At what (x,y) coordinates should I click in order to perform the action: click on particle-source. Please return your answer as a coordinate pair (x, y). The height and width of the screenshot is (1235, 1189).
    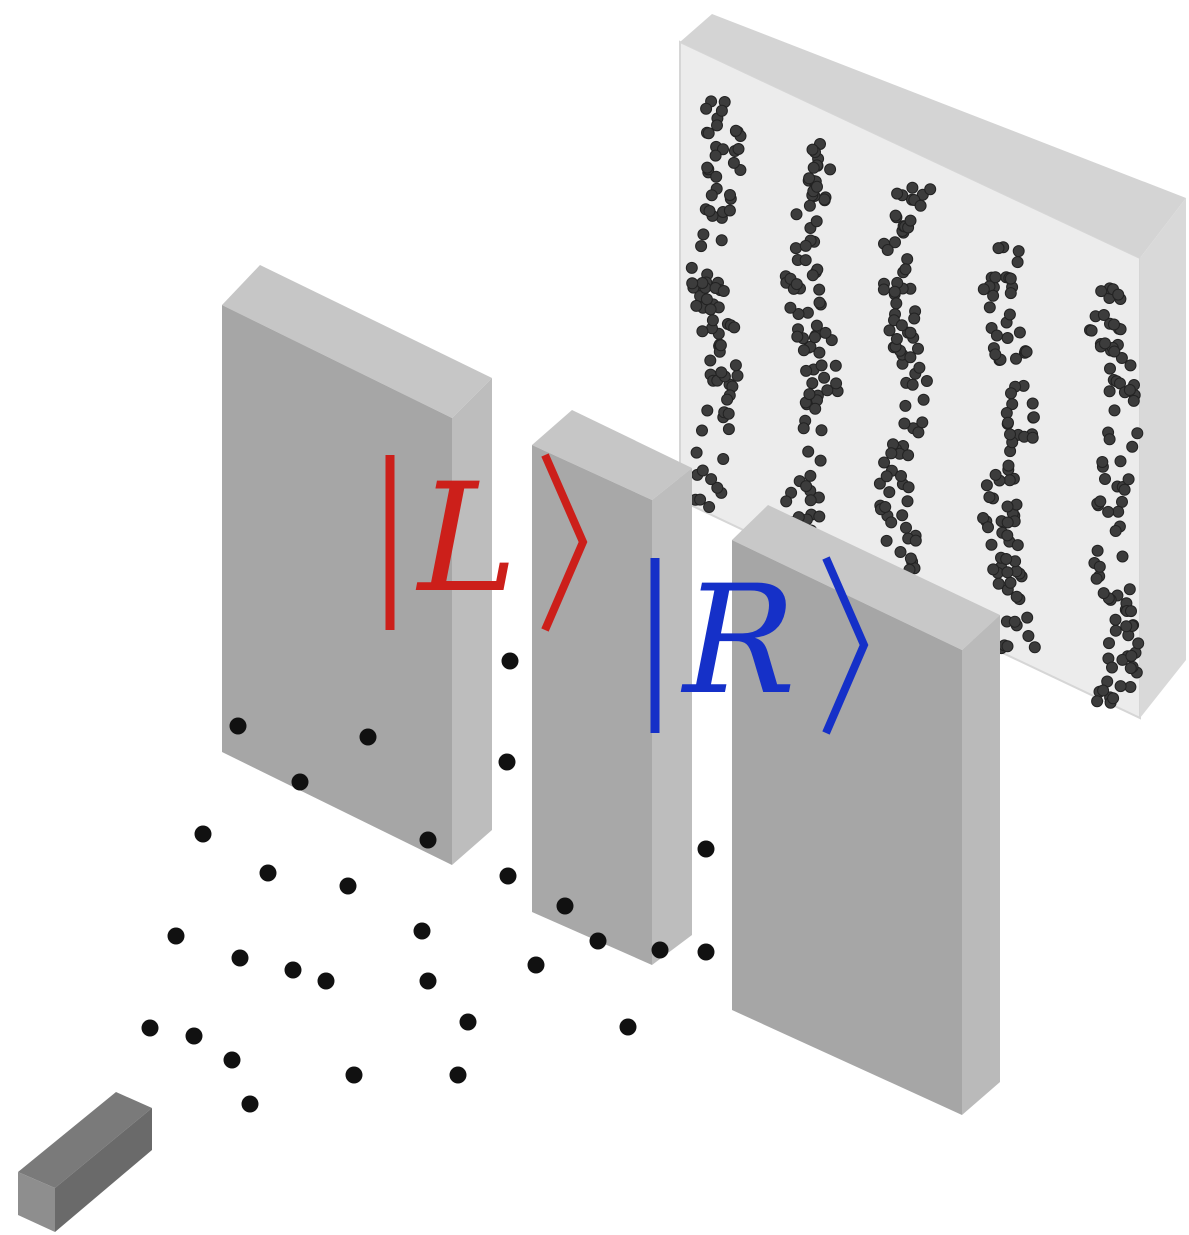
    Looking at the image, I should click on (85, 1162).